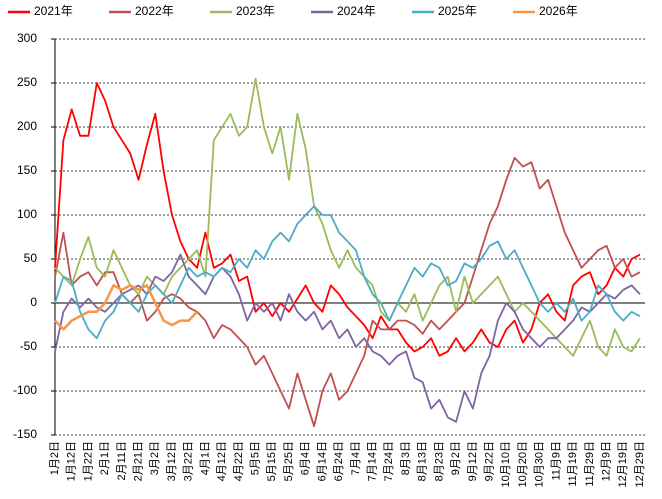 The height and width of the screenshot is (499, 662). Describe the element at coordinates (72, 461) in the screenshot. I see `x-tick-label: 1月12日` at that location.